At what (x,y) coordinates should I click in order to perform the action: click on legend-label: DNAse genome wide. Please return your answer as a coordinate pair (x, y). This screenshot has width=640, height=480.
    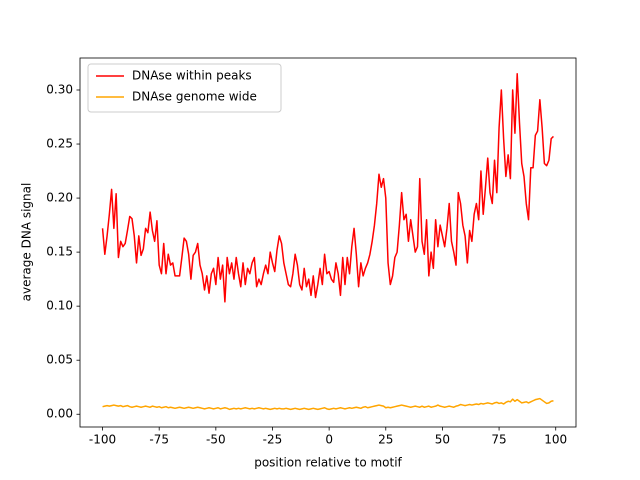
    Looking at the image, I should click on (194, 97).